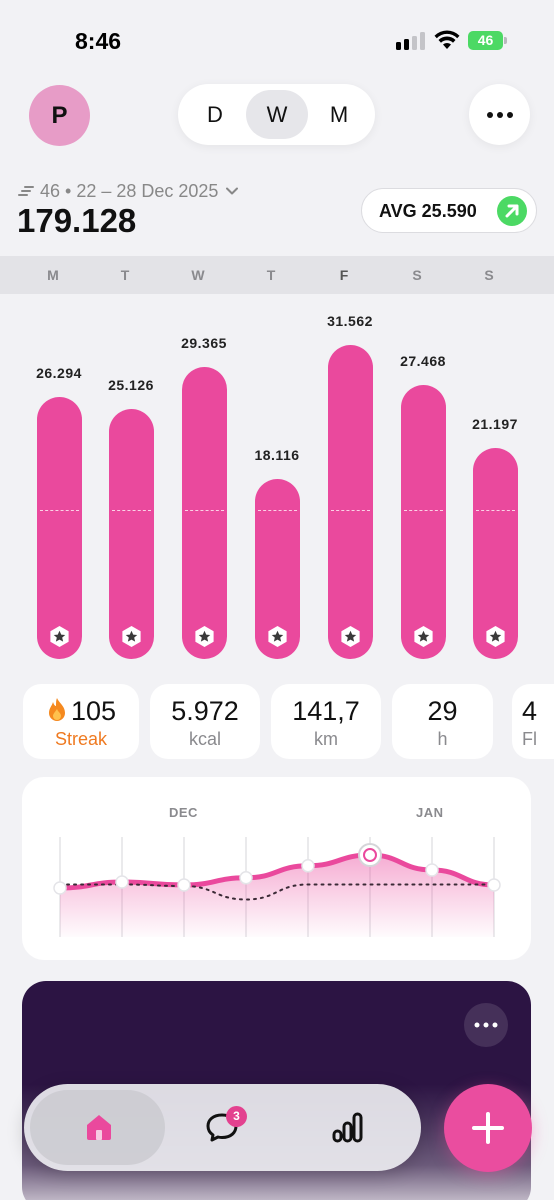  What do you see at coordinates (131, 384) in the screenshot?
I see `bar-value-label: 25.126` at bounding box center [131, 384].